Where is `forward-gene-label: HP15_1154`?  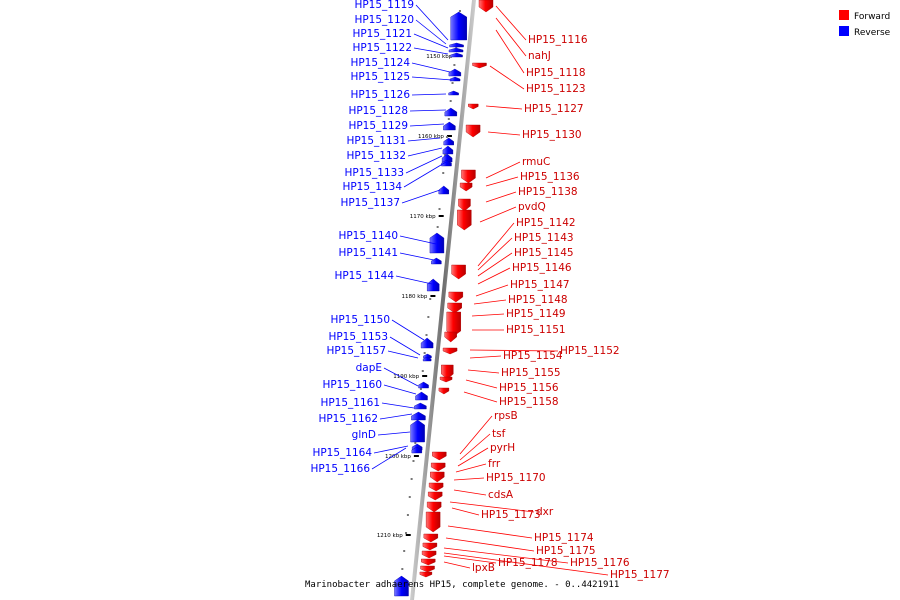 forward-gene-label: HP15_1154 is located at coordinates (533, 356).